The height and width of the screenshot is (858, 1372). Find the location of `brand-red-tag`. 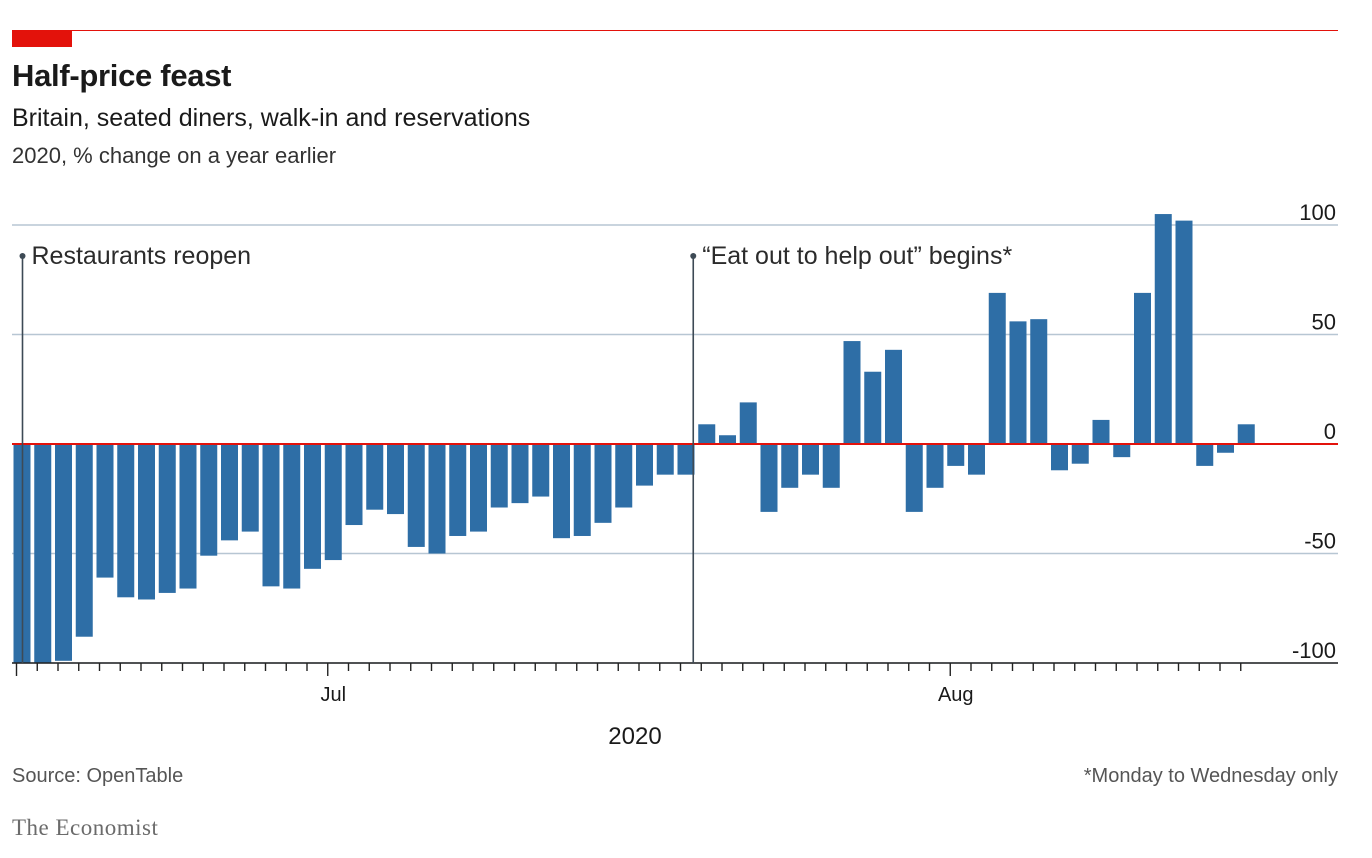

brand-red-tag is located at coordinates (42, 38).